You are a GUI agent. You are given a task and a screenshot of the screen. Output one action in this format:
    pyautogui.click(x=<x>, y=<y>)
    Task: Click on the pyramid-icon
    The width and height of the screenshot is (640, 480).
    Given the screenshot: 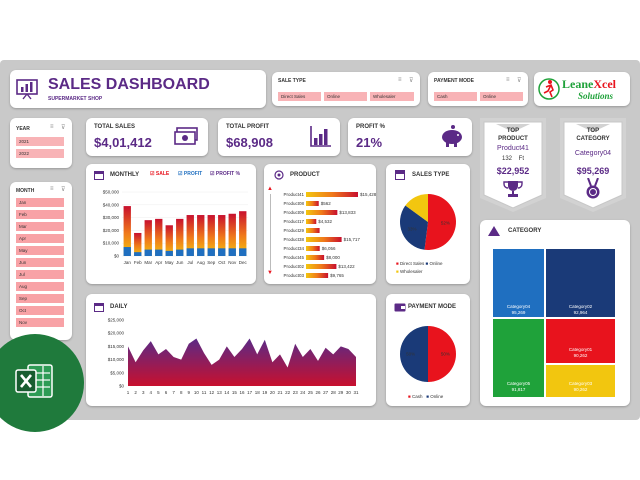 What is the action you would take?
    pyautogui.click(x=494, y=231)
    